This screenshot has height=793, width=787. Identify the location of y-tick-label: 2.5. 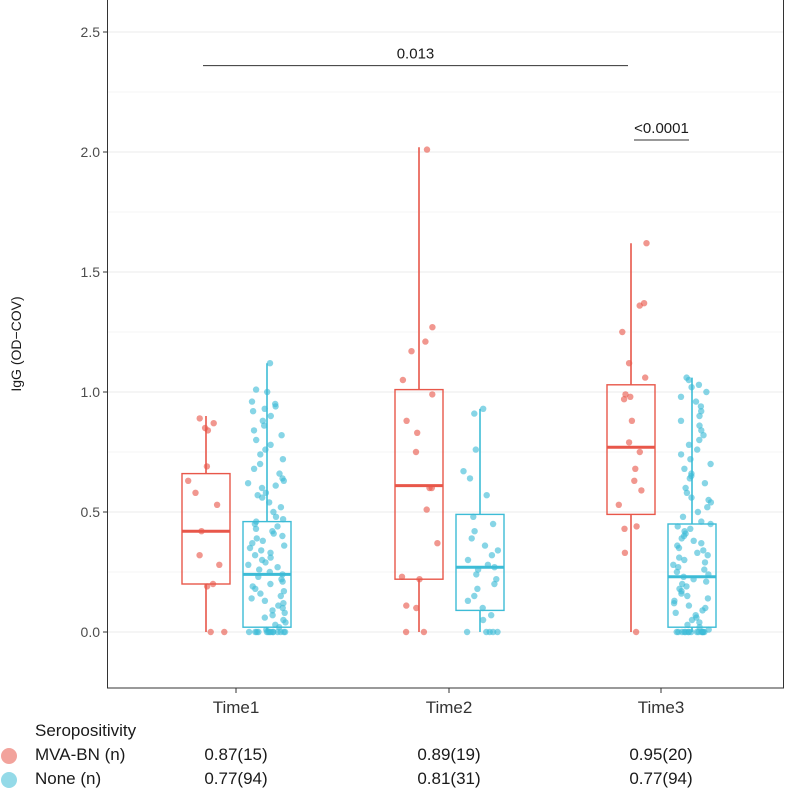
(91, 32).